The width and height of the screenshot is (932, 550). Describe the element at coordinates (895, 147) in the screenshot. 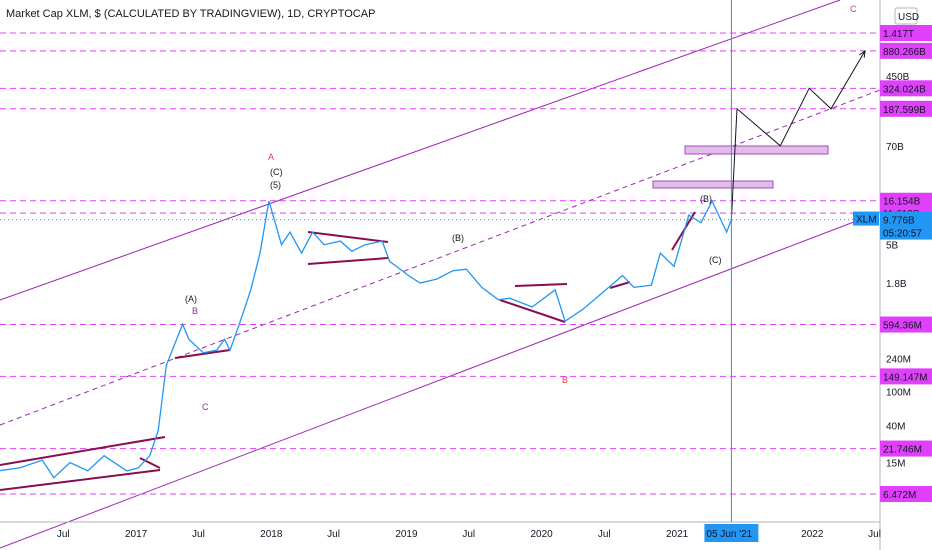

I see `y-tick-label: 70B` at that location.